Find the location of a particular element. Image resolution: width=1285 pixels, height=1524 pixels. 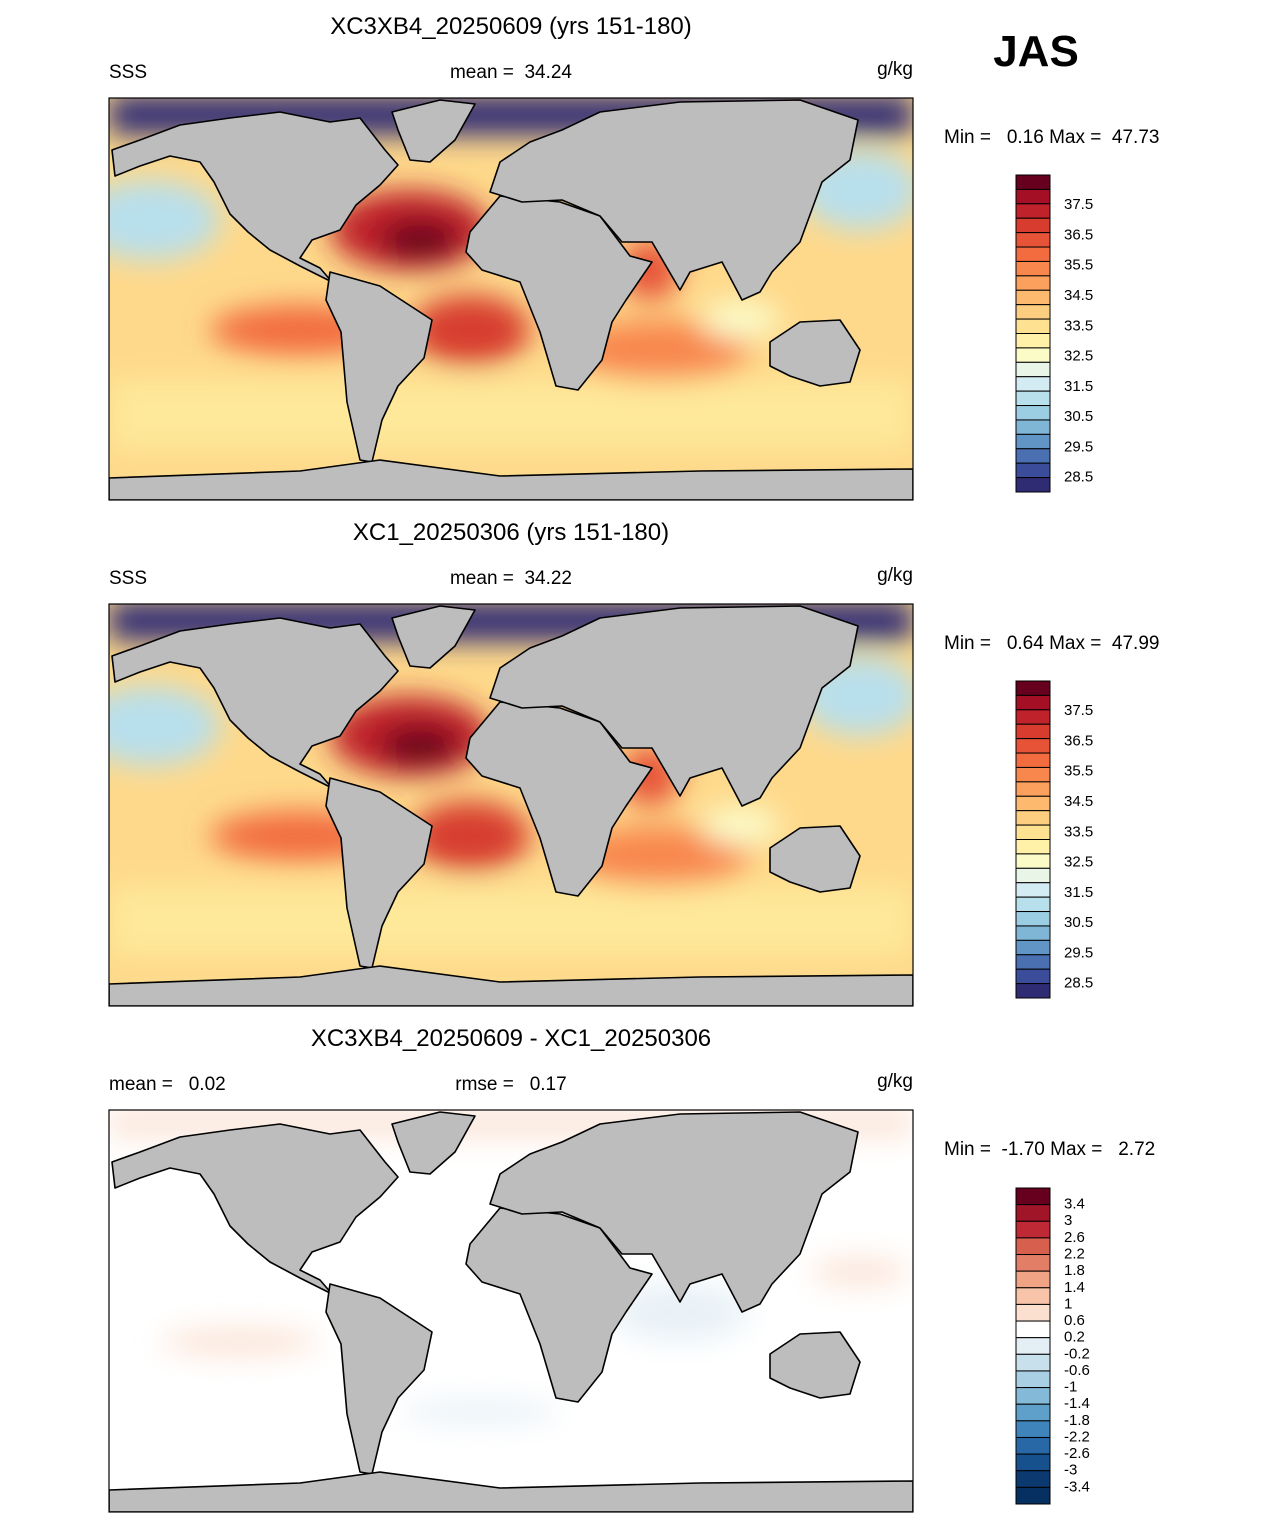

colorbar-label: -1.8 is located at coordinates (1077, 1420).